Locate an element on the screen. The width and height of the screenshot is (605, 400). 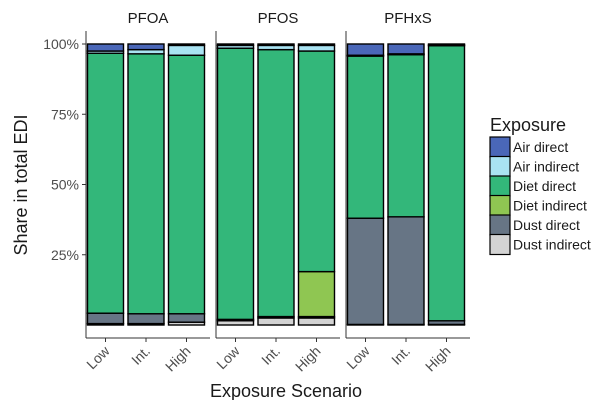
legend-label: Air indirect is located at coordinates (546, 167).